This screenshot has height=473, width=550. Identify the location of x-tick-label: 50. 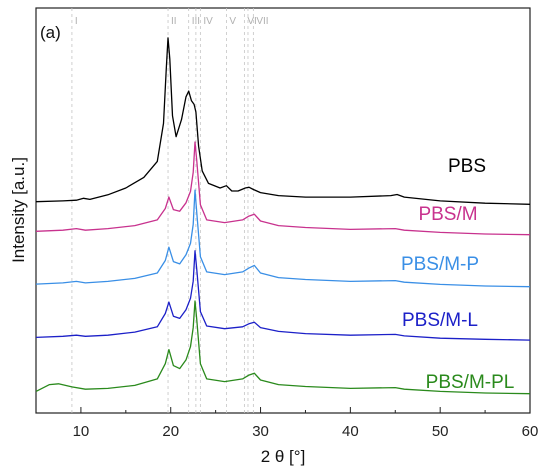
(440, 431).